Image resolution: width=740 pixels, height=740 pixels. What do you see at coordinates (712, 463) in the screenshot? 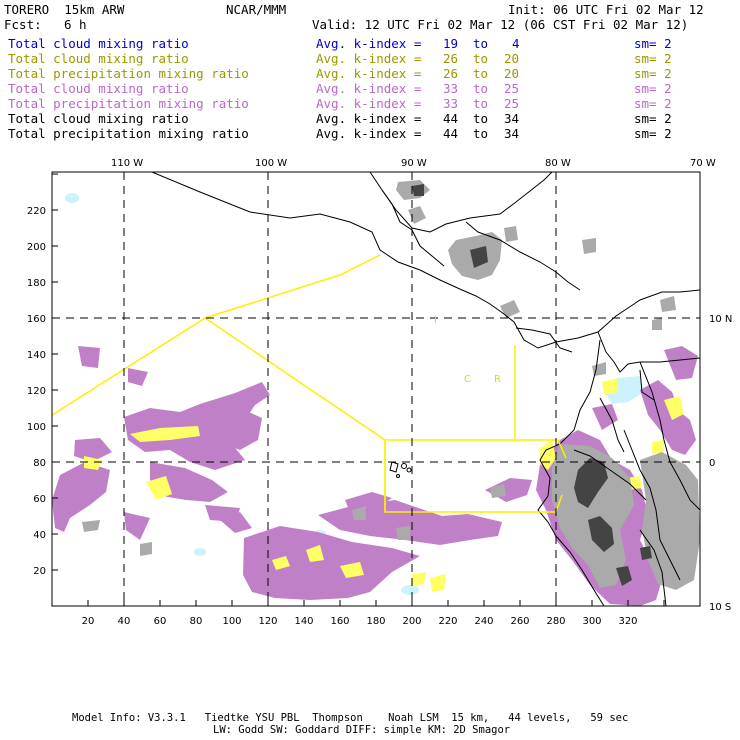
I see `lat-label: 0` at bounding box center [712, 463].